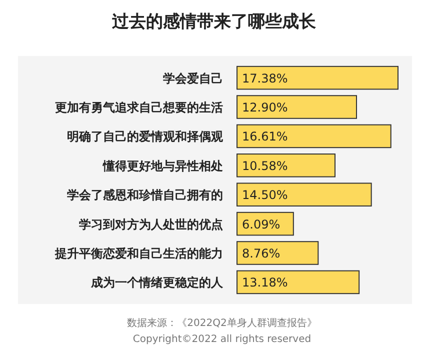 The height and width of the screenshot is (363, 428). I want to click on y-tick-label: 学会了感恩和珍惜自己拥有的, so click(145, 195).